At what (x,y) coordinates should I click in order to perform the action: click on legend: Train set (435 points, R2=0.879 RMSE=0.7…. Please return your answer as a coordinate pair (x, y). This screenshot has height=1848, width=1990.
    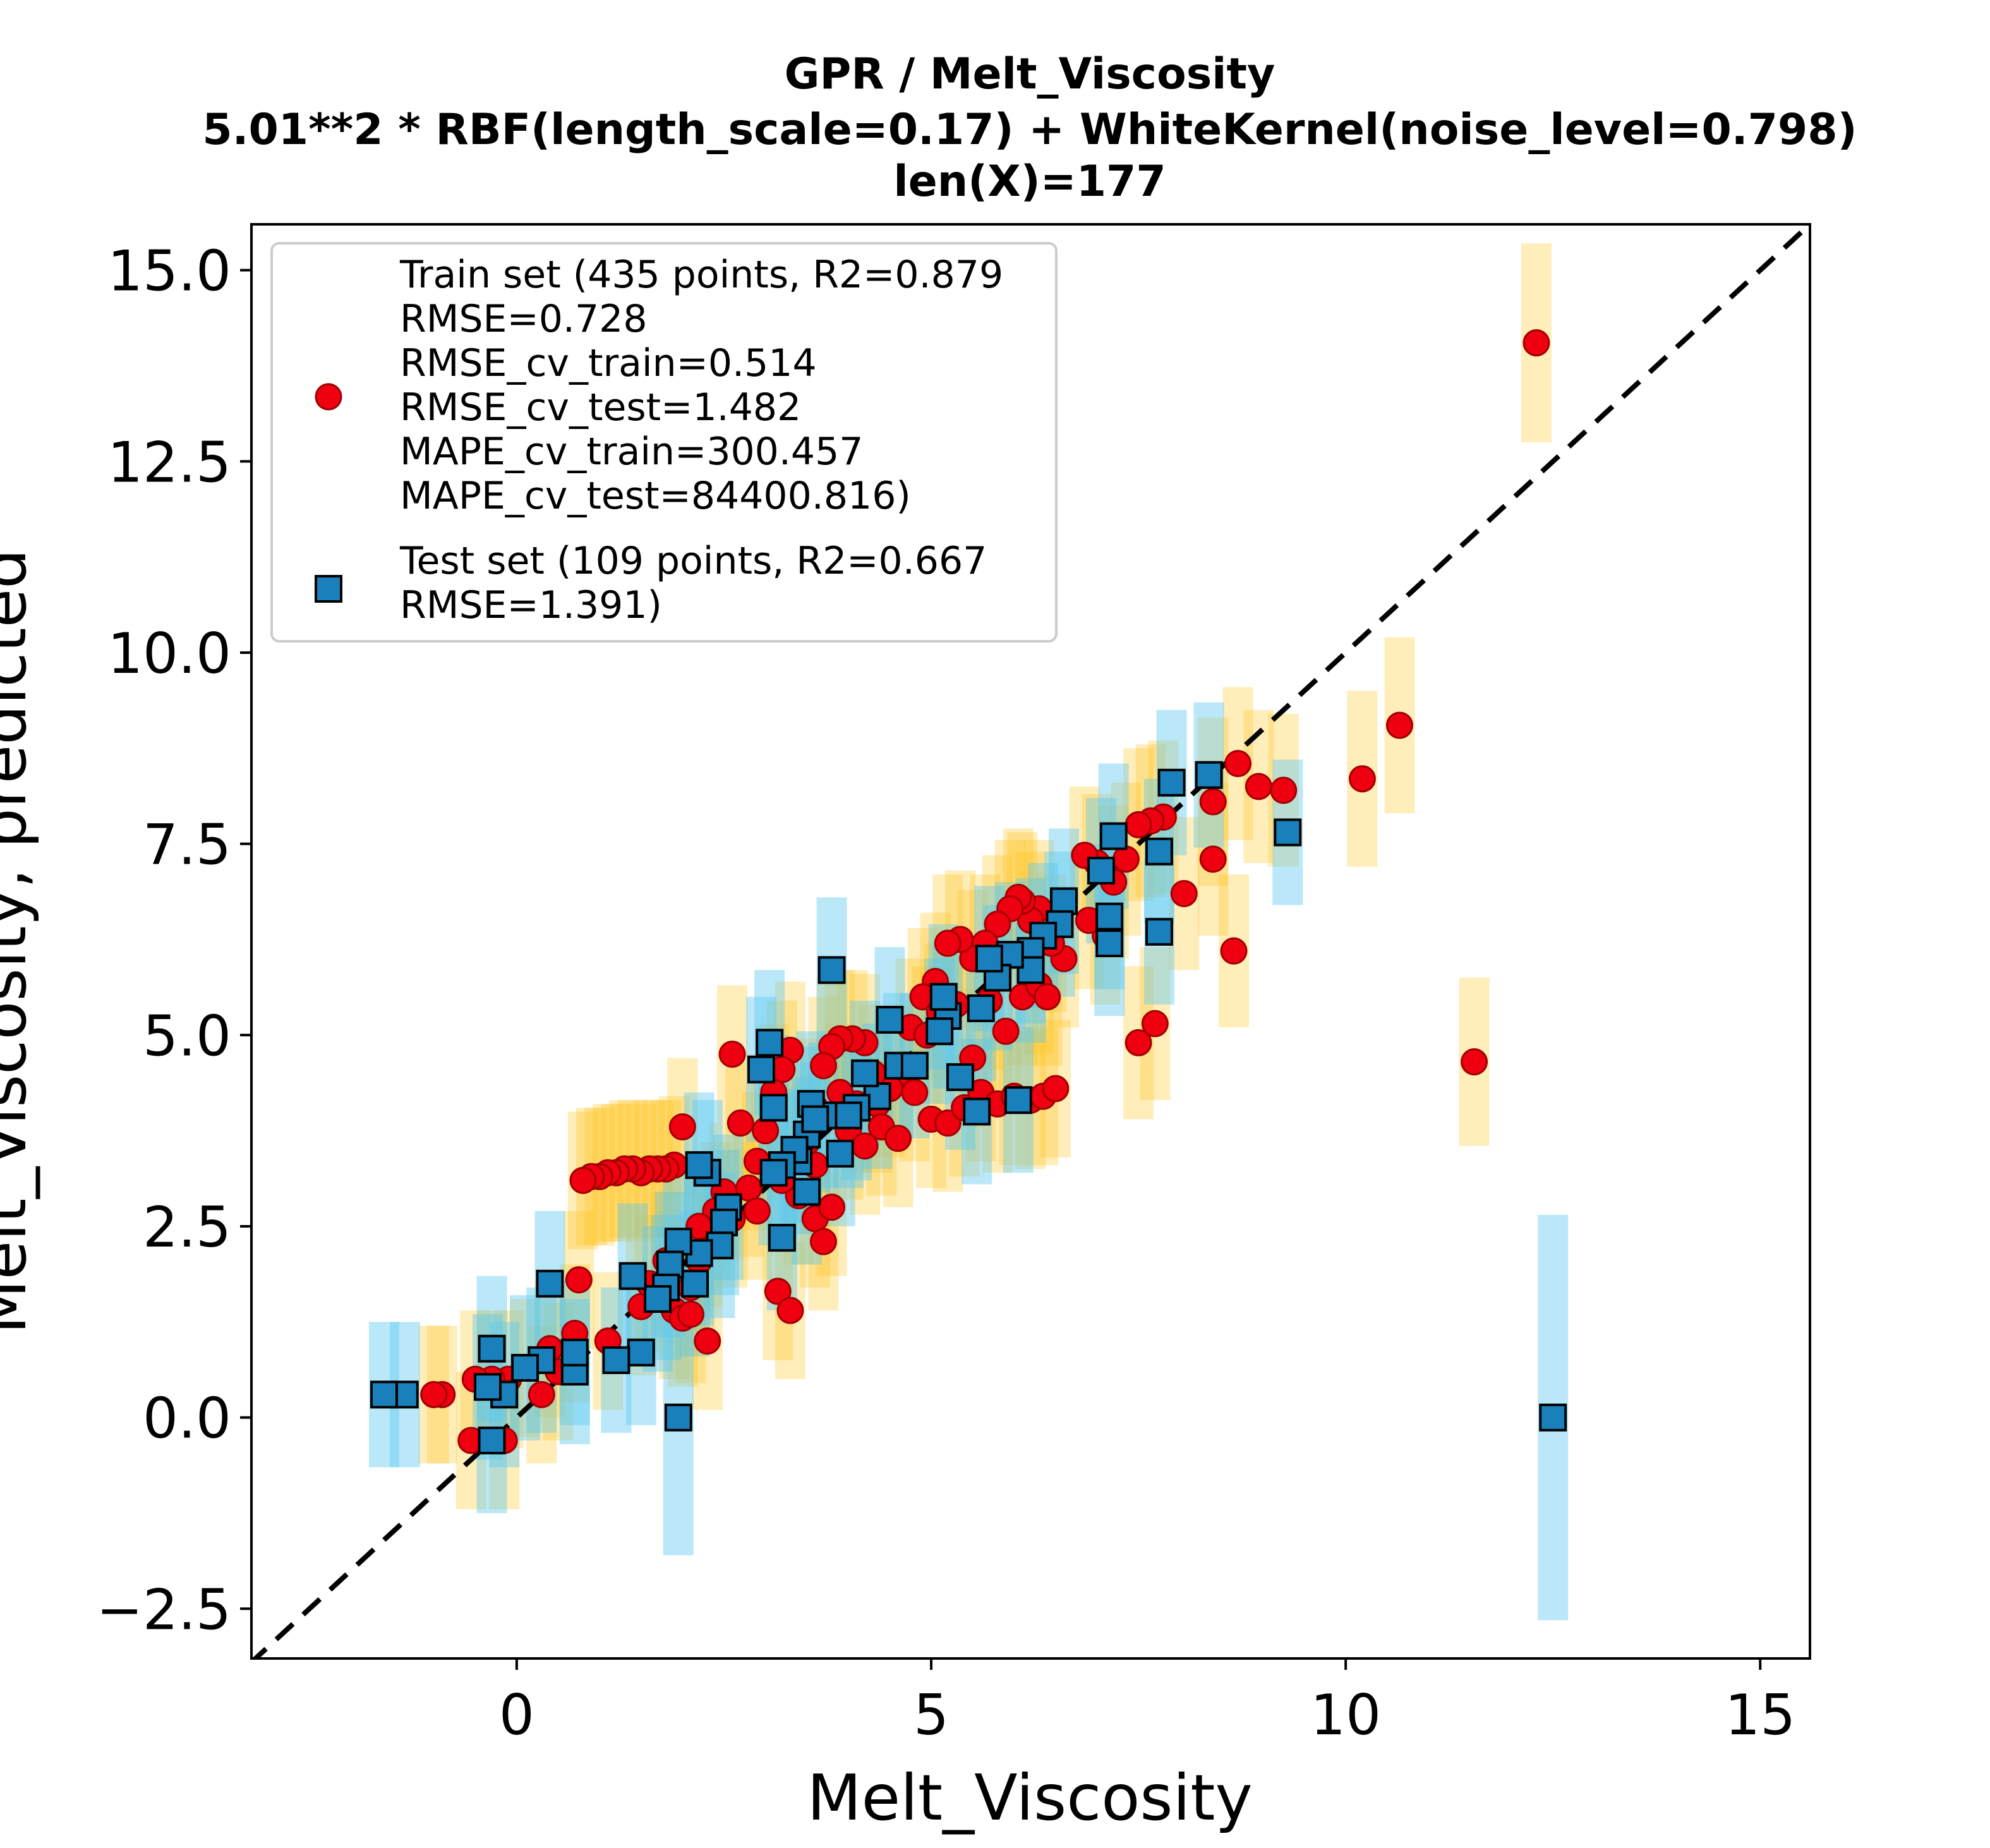
    Looking at the image, I should click on (664, 443).